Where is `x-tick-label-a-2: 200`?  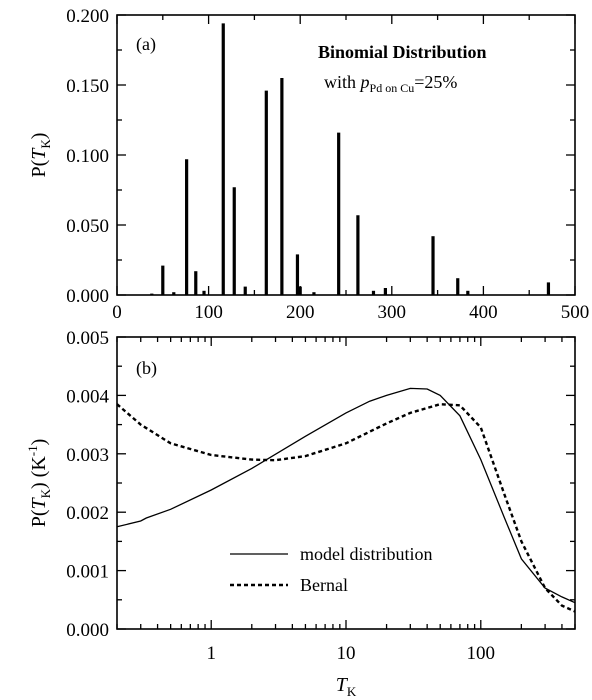 x-tick-label-a-2: 200 is located at coordinates (300, 312).